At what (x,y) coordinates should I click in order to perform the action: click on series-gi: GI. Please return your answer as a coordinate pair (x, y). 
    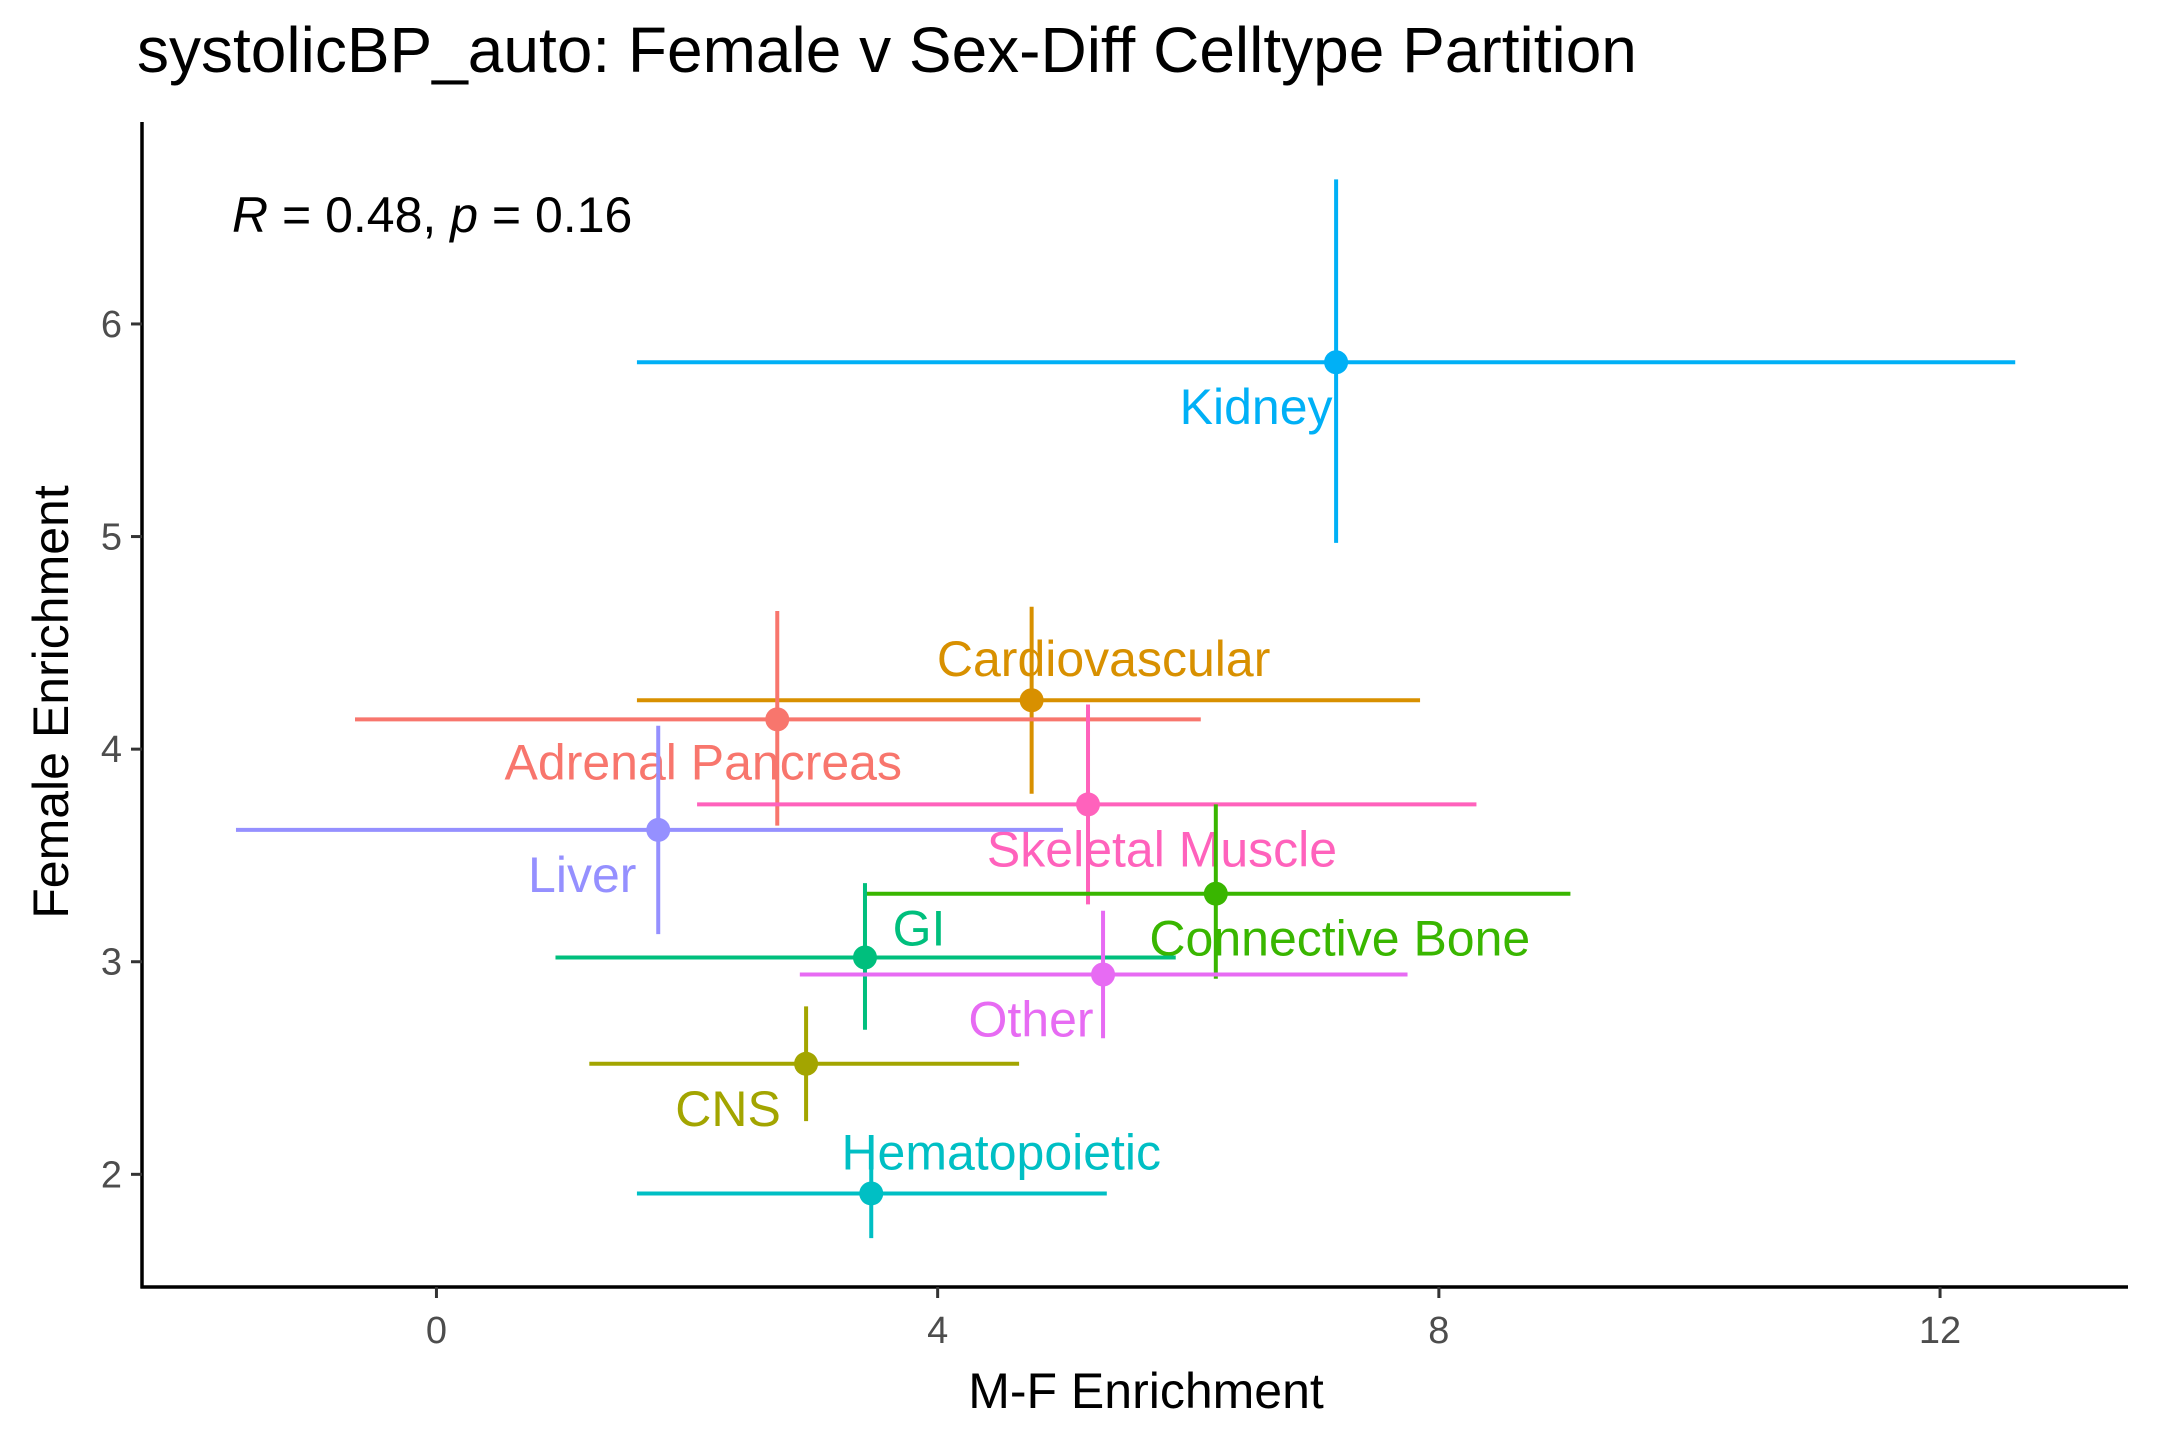
    Looking at the image, I should click on (865, 956).